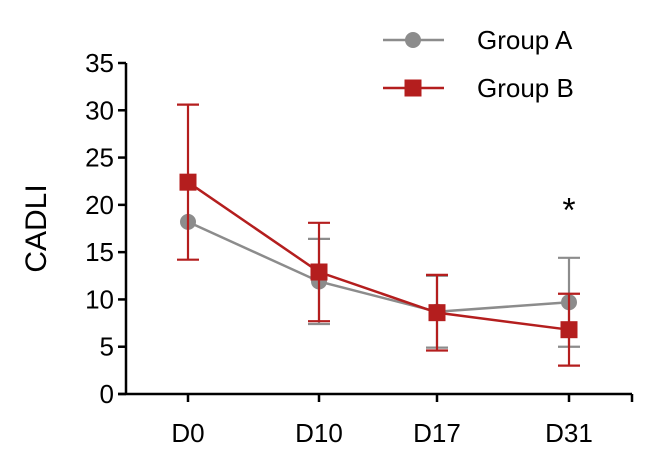 The height and width of the screenshot is (463, 650). Describe the element at coordinates (107, 394) in the screenshot. I see `y-tick-label-0: 0` at that location.